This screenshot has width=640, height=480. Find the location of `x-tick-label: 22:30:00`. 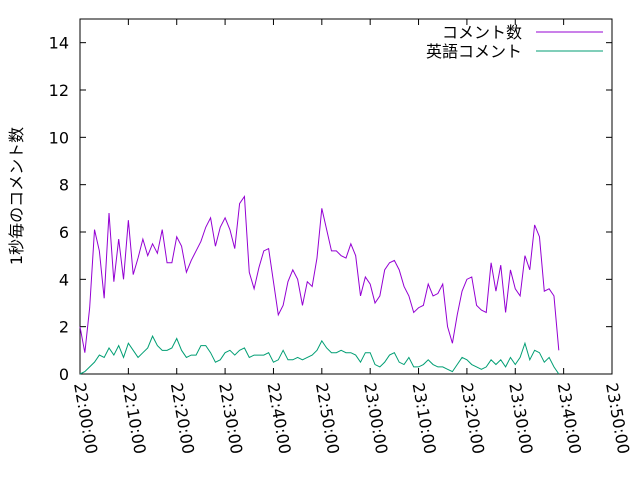

x-tick-label: 22:30:00 is located at coordinates (230, 418).